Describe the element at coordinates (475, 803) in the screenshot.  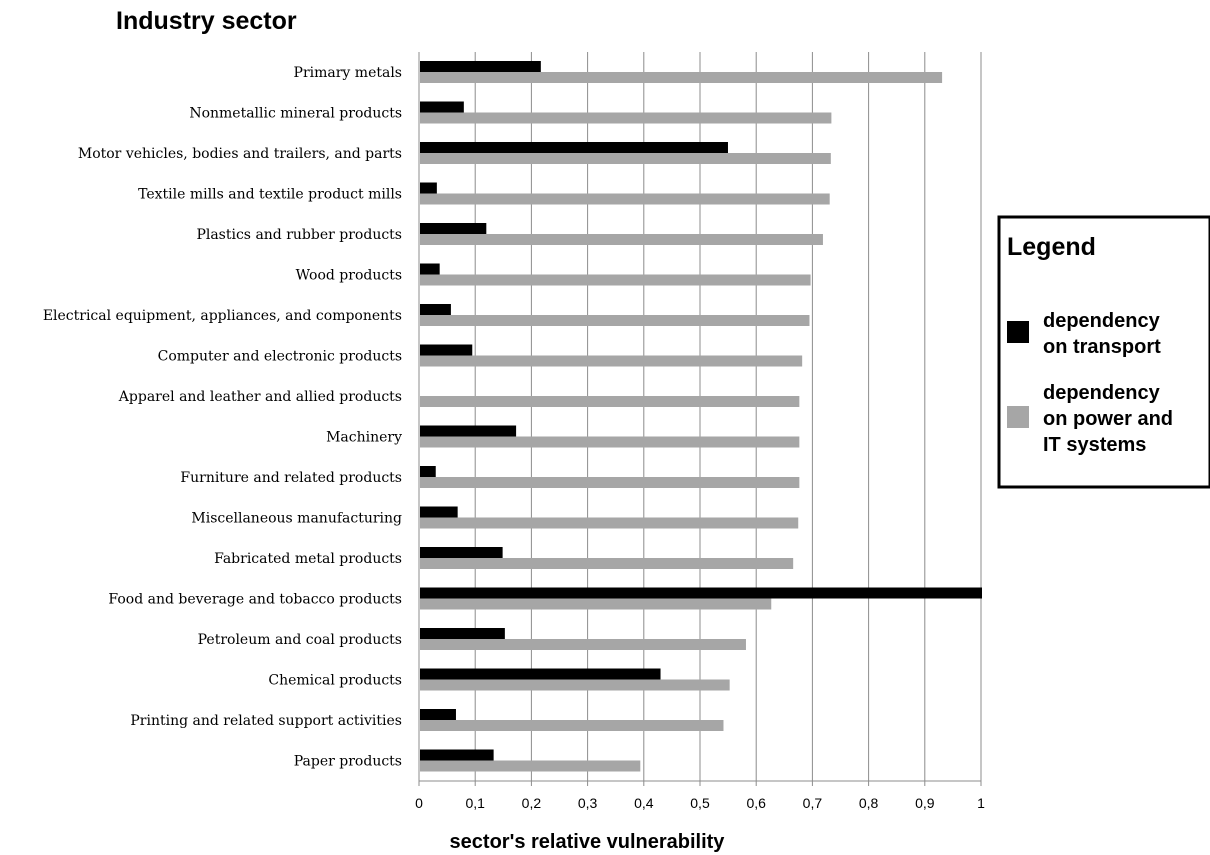
I see `x-tick-label: 0,1` at that location.